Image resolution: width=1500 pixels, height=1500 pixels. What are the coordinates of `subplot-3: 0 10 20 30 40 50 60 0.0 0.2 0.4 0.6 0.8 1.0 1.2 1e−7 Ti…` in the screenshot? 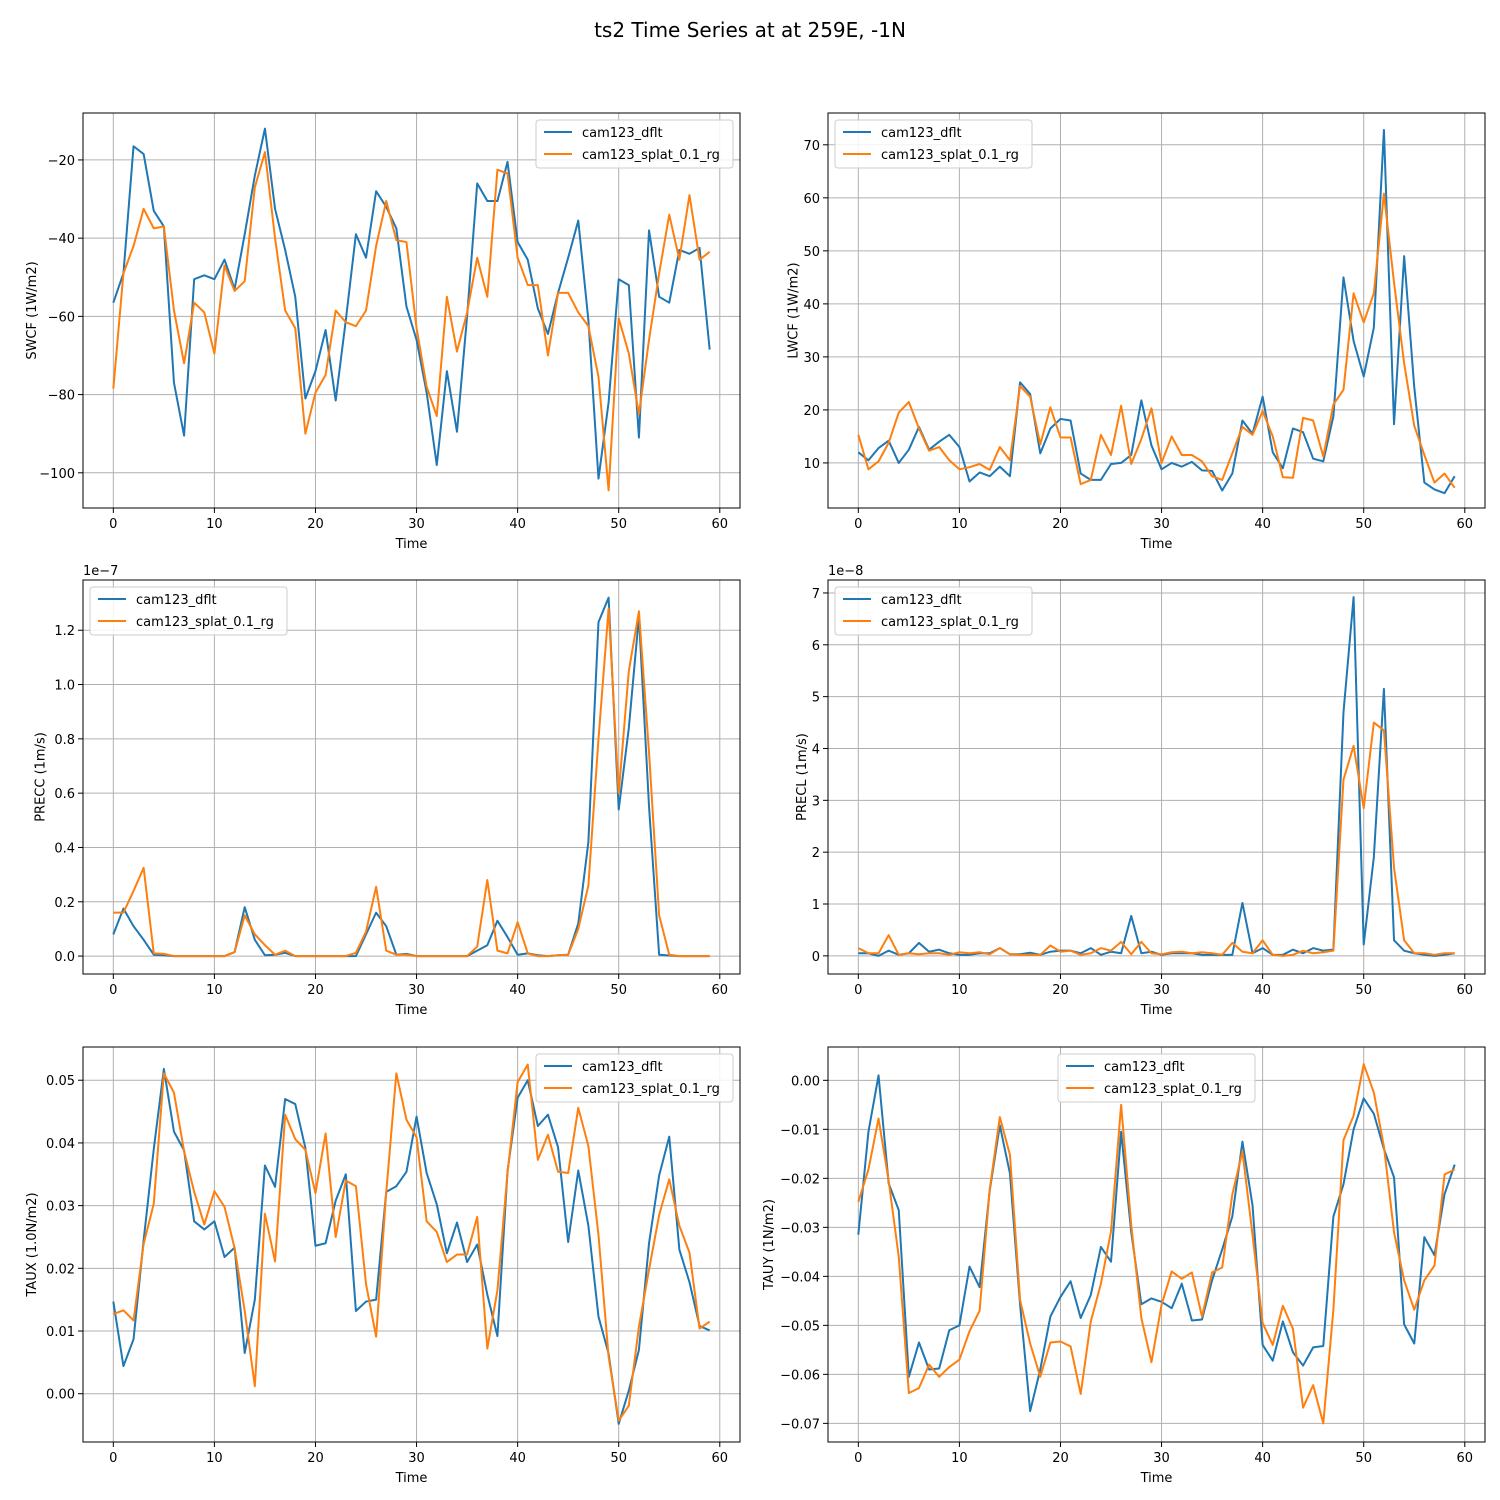 It's located at (387, 791).